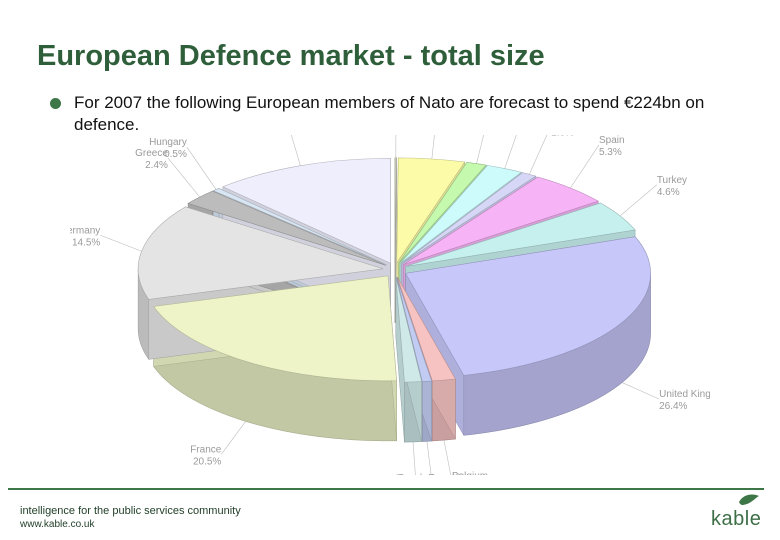 The height and width of the screenshot is (540, 780). I want to click on slice-value-turkey: 4.6%, so click(668, 192).